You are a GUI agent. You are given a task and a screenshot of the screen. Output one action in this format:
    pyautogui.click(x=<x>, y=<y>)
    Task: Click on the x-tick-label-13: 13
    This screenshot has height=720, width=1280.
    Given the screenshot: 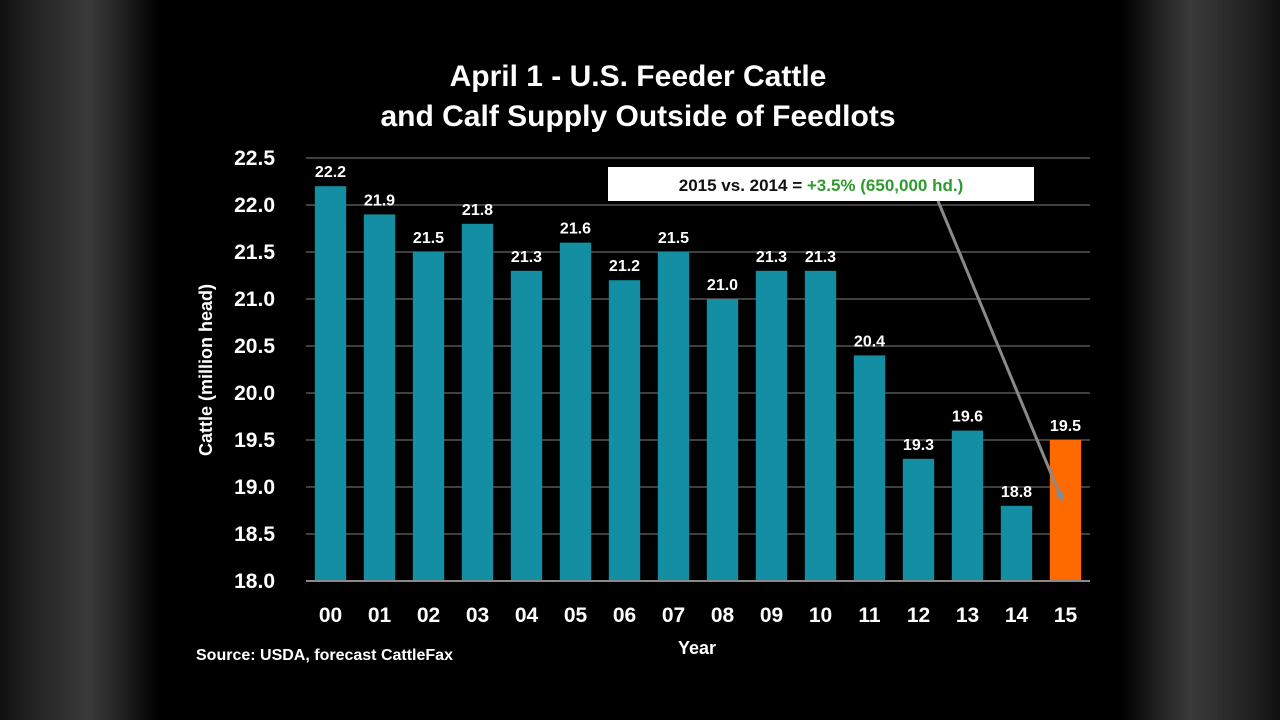 What is the action you would take?
    pyautogui.click(x=967, y=615)
    